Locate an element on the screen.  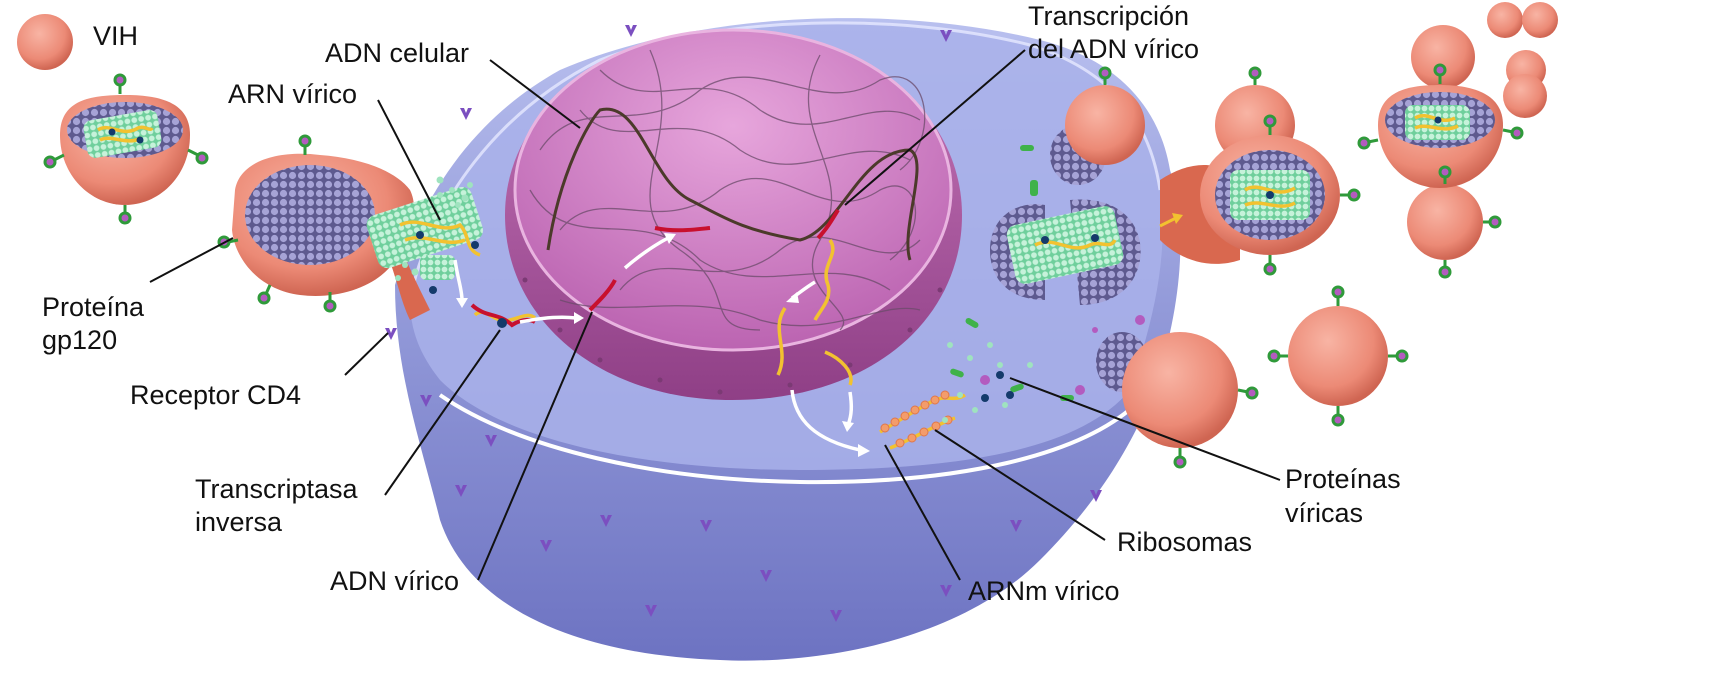
cellular-dna is located at coordinates (727, 190).